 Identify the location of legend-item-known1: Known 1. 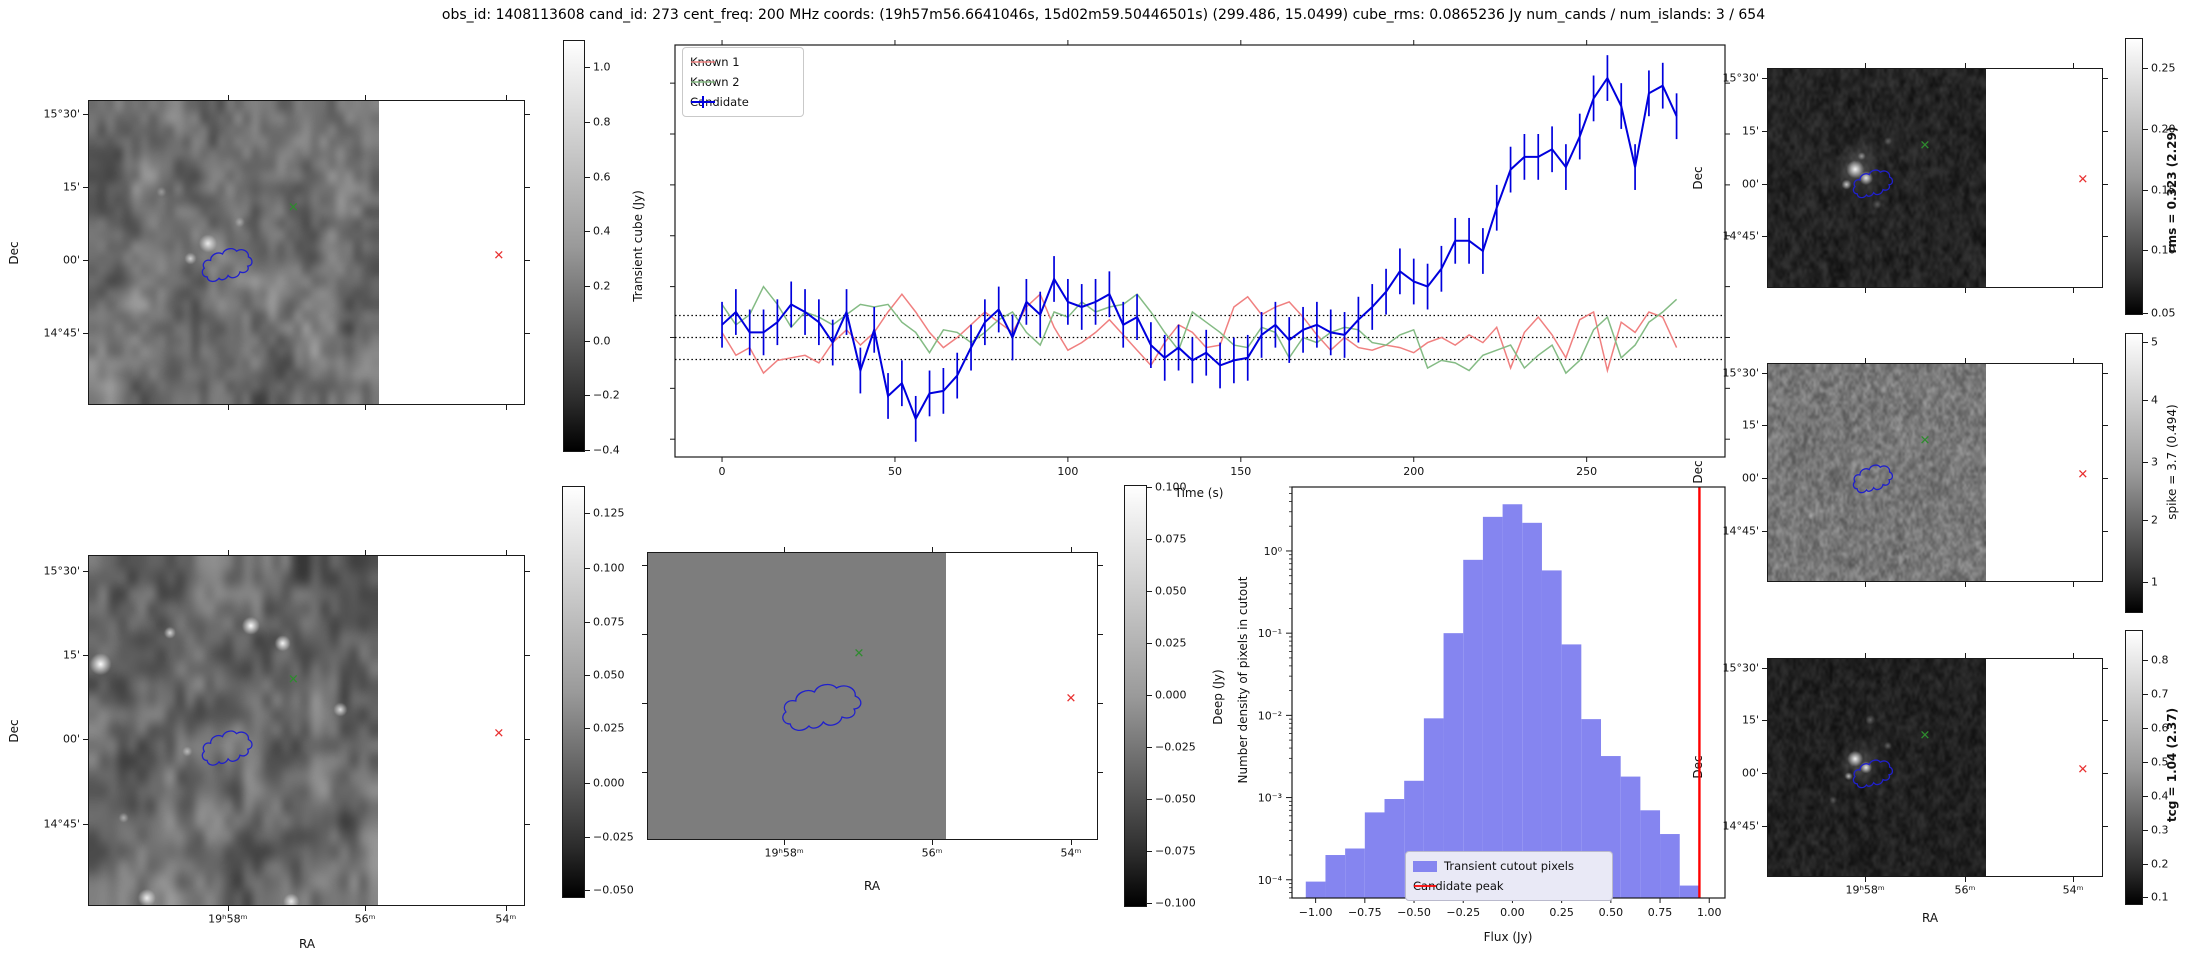
(742, 62).